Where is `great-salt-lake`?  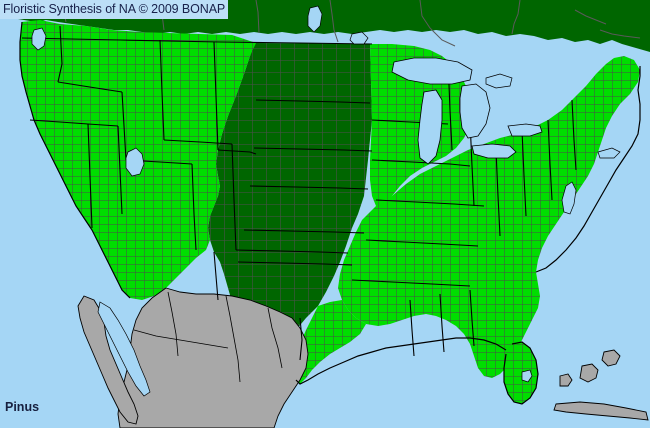 great-salt-lake is located at coordinates (135, 162).